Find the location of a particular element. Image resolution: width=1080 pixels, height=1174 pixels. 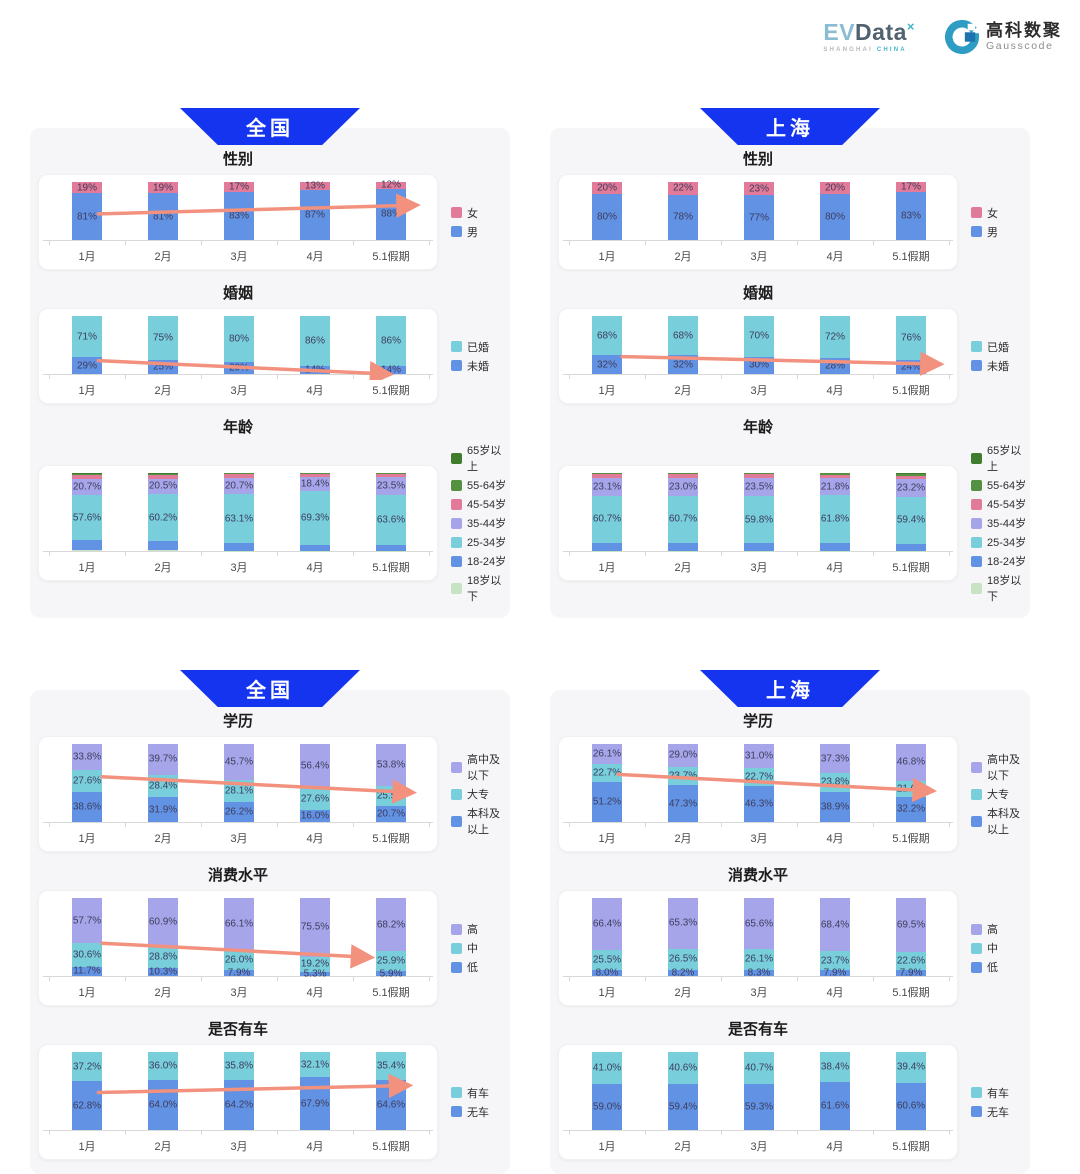

bar-segment: 63.1% is located at coordinates (239, 518).